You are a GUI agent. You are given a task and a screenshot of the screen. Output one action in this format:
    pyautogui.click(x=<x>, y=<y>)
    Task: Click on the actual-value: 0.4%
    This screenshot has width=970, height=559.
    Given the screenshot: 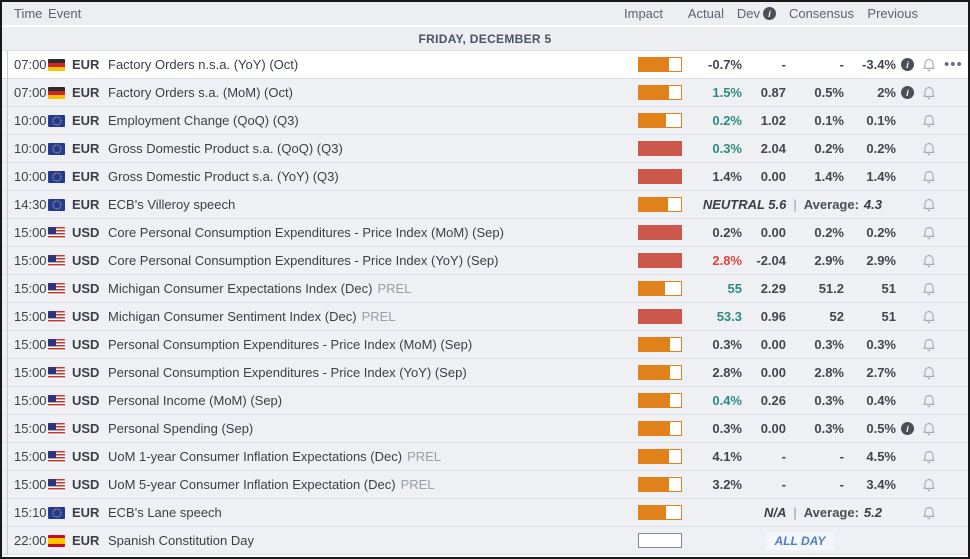 What is the action you would take?
    pyautogui.click(x=727, y=400)
    